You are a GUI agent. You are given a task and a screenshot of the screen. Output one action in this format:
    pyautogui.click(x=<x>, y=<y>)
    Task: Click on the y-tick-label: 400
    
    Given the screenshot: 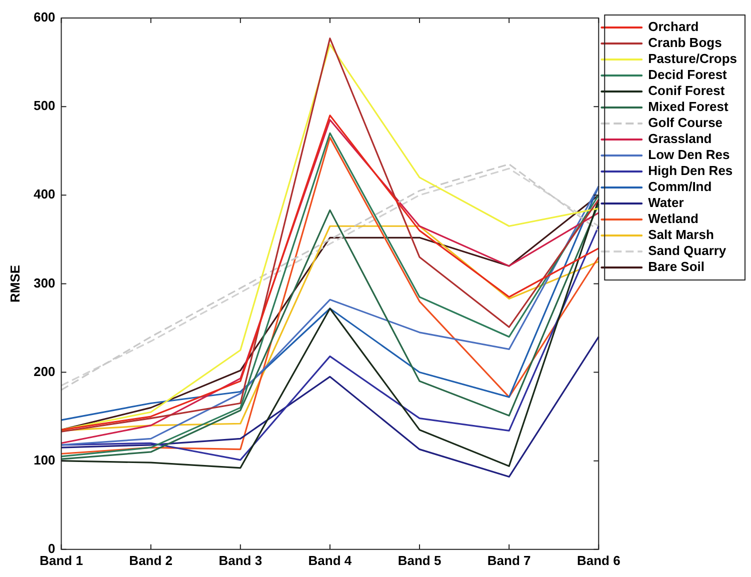 What is the action you would take?
    pyautogui.click(x=45, y=194)
    